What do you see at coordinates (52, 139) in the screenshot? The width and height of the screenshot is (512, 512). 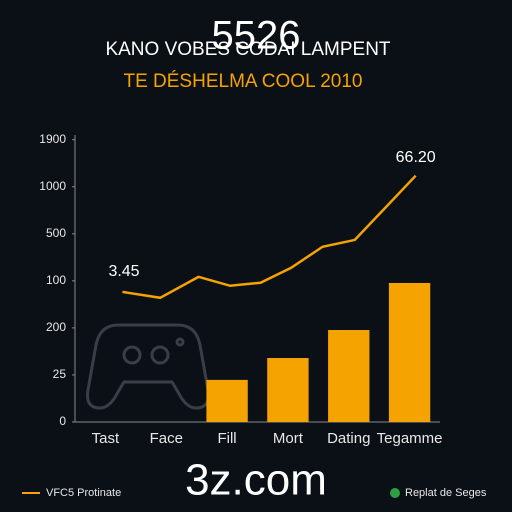 I see `y-tick-label: 1900` at bounding box center [52, 139].